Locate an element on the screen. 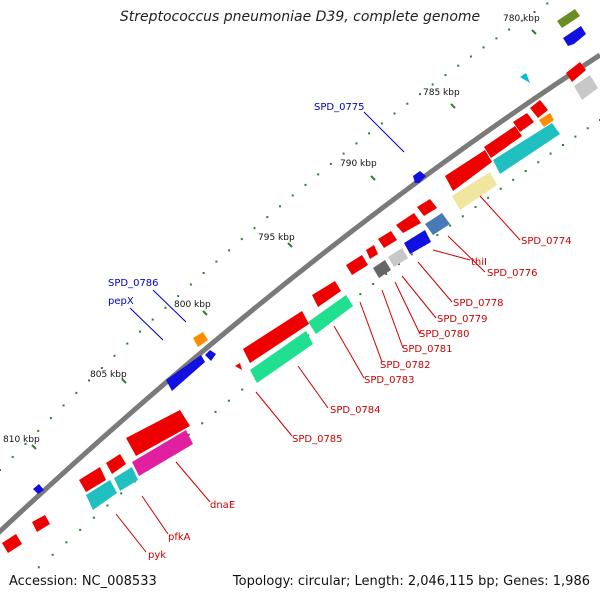 Image resolution: width=600 pixels, height=600 pixels. tick-label-785: 785 kbp is located at coordinates (441, 93).